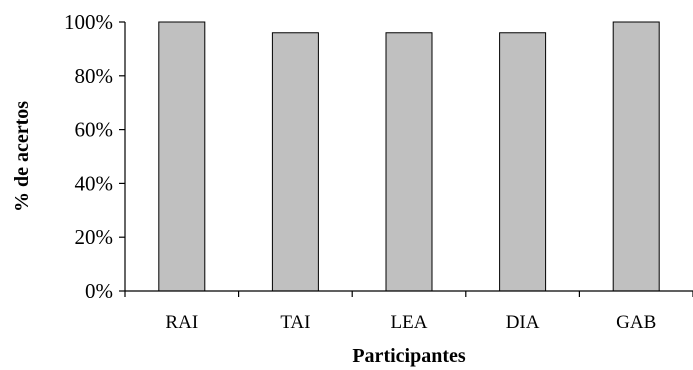 This screenshot has height=370, width=693. I want to click on y-tick-label: 20%, so click(94, 237).